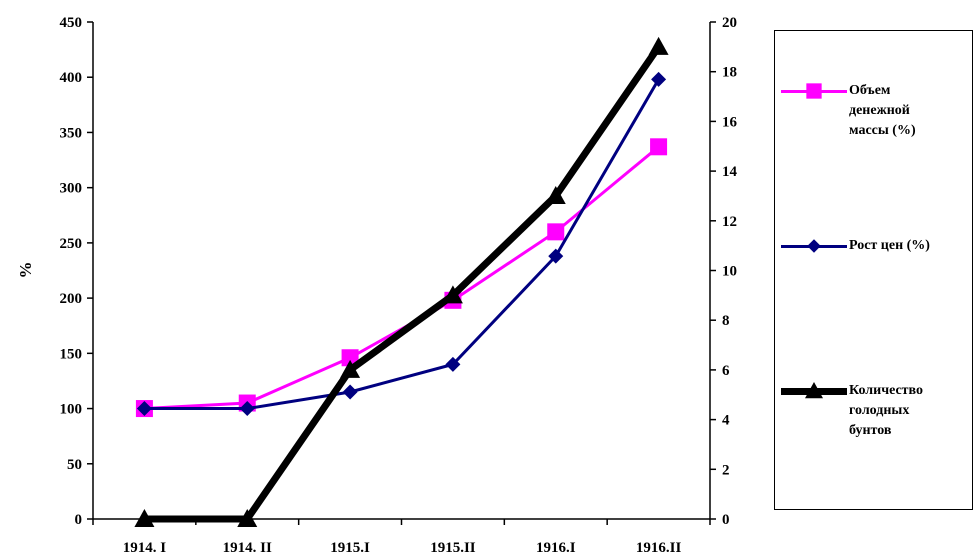 The image size is (973, 559). What do you see at coordinates (729, 73) in the screenshot?
I see `right-tick-label: 18` at bounding box center [729, 73].